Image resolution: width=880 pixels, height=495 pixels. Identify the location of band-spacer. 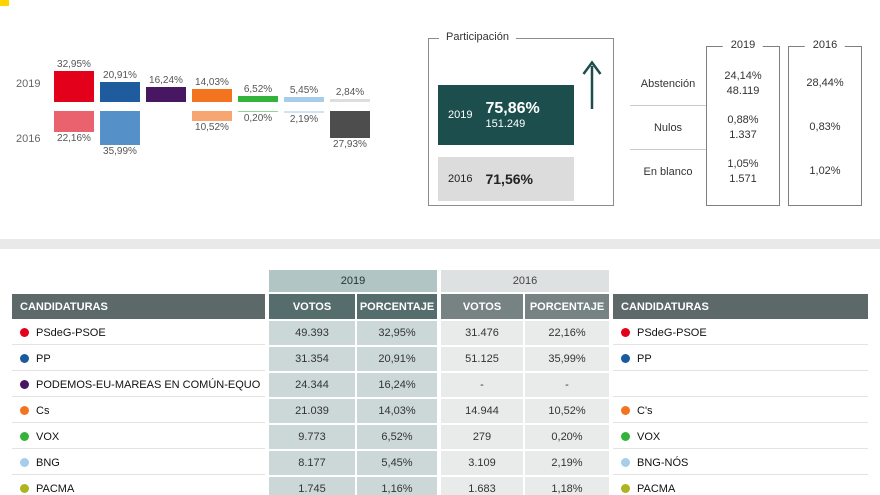
(140, 281).